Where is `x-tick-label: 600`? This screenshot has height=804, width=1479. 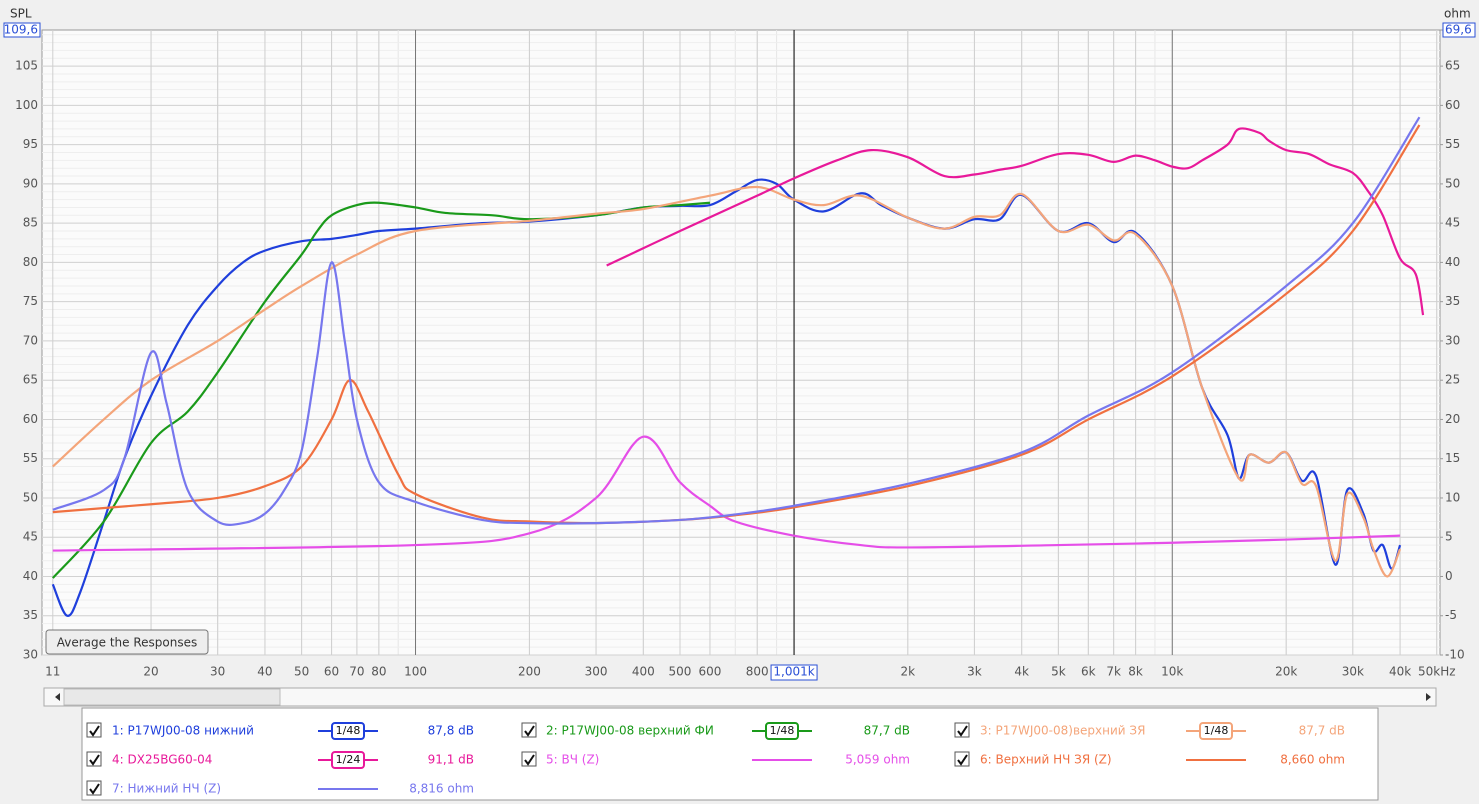 x-tick-label: 600 is located at coordinates (710, 672).